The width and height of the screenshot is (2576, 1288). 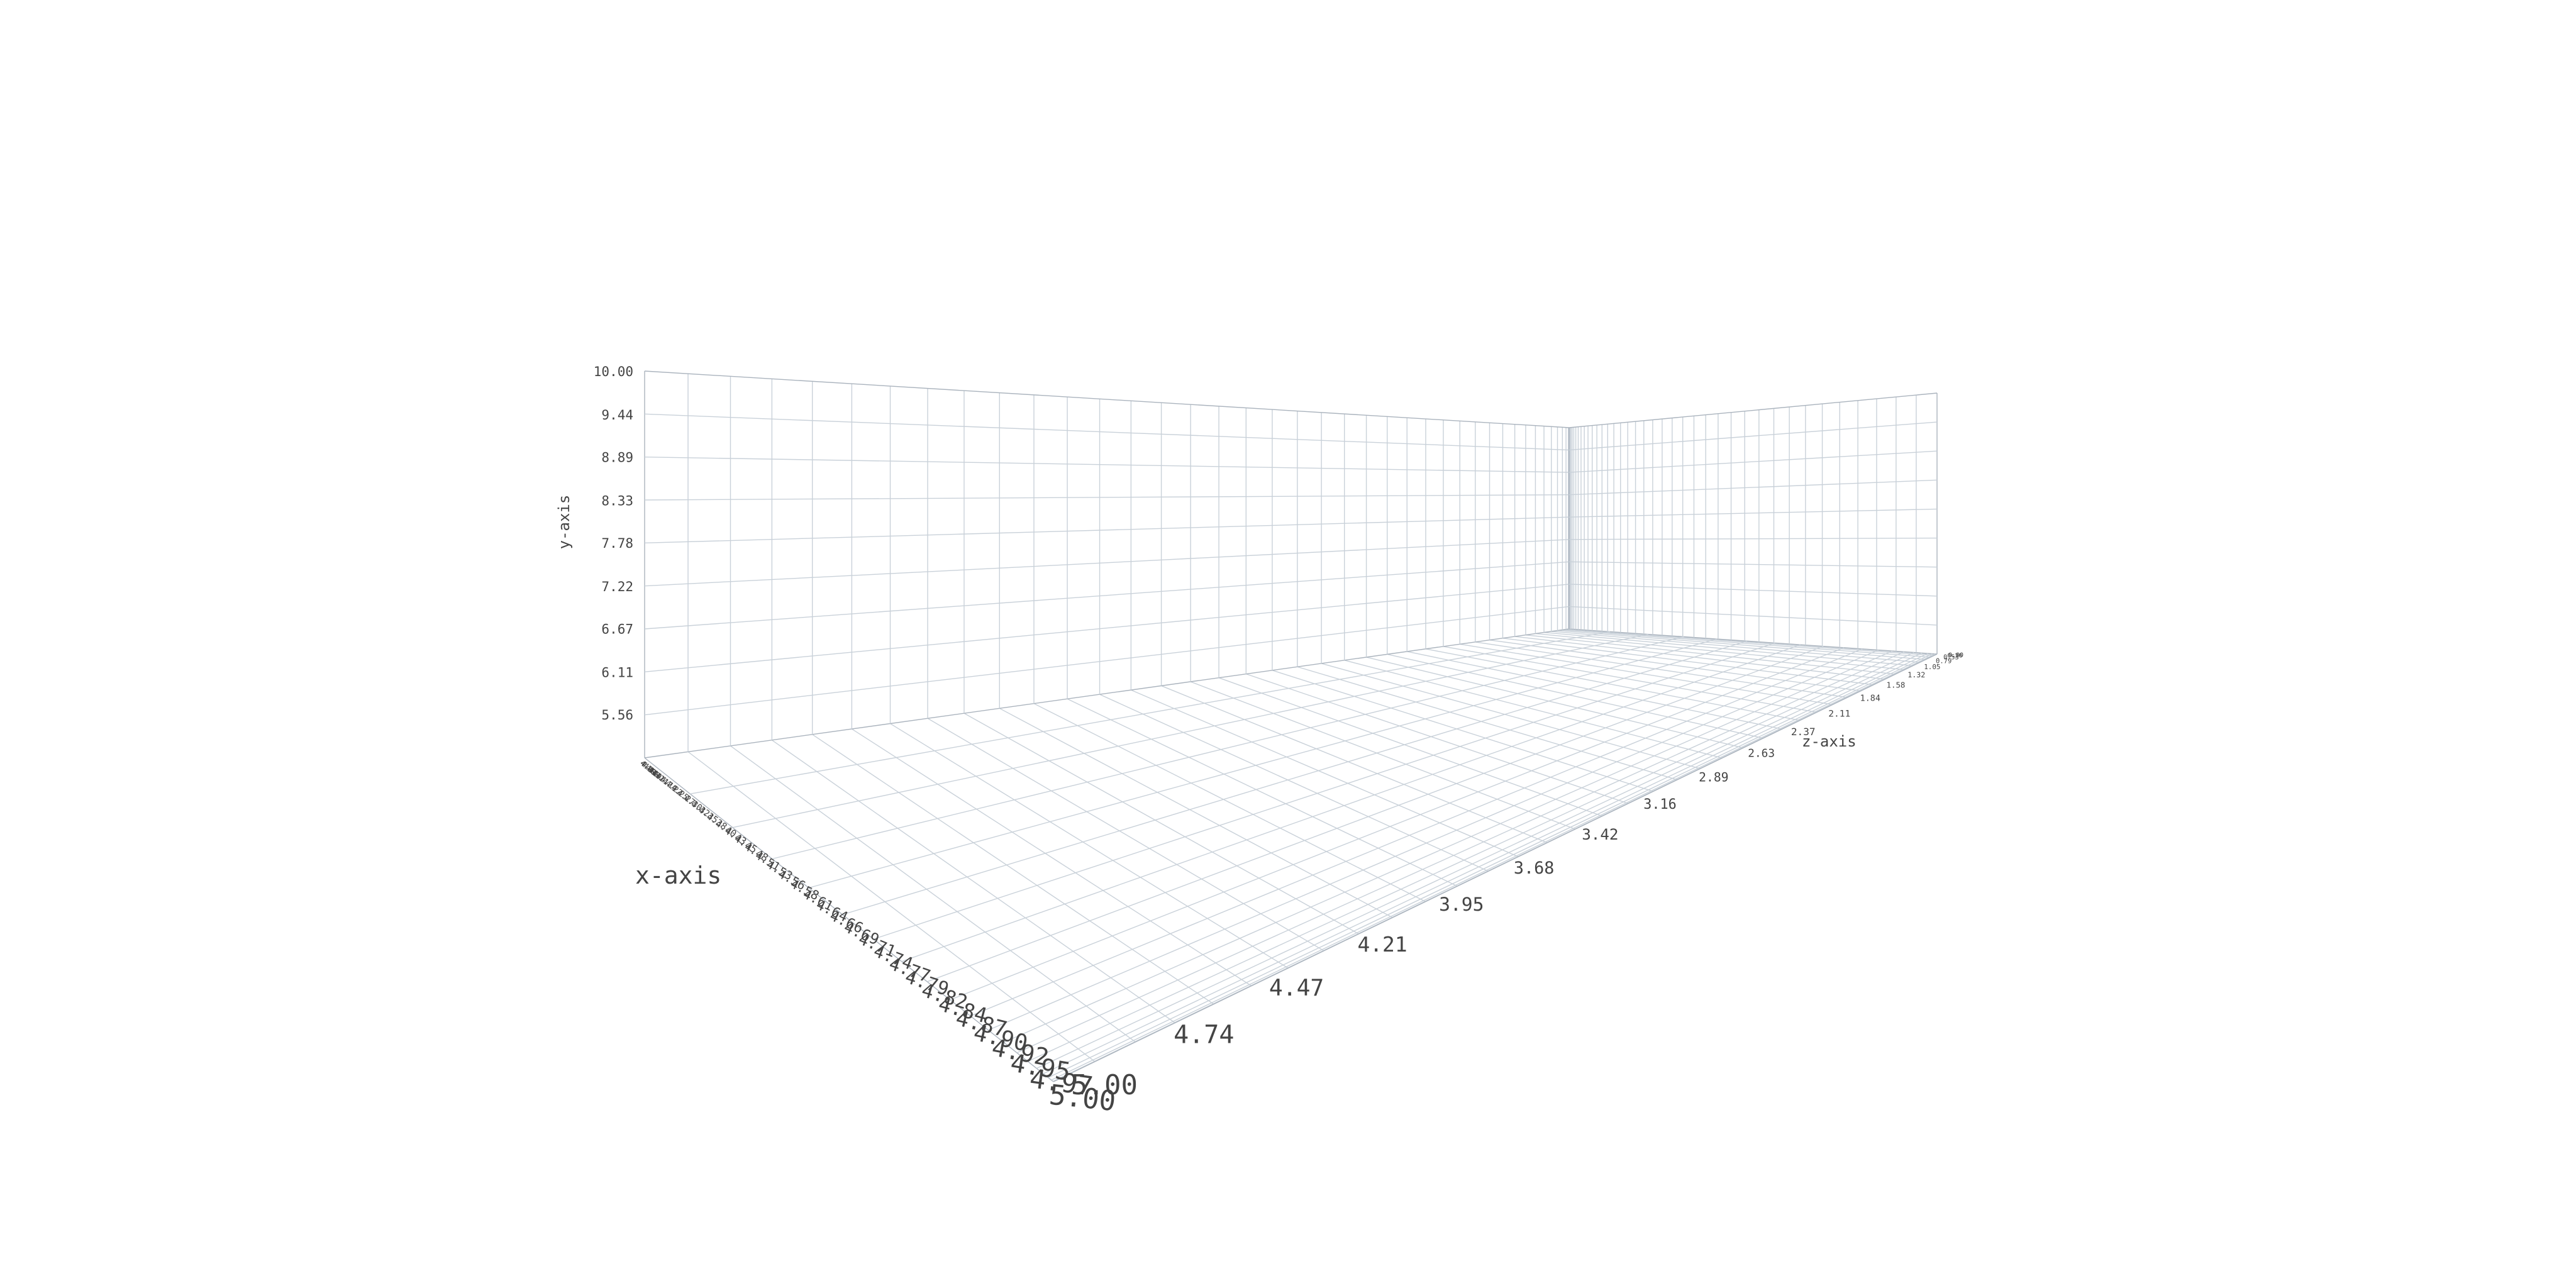 I want to click on z-tick-label: 0.53, so click(x=1951, y=657).